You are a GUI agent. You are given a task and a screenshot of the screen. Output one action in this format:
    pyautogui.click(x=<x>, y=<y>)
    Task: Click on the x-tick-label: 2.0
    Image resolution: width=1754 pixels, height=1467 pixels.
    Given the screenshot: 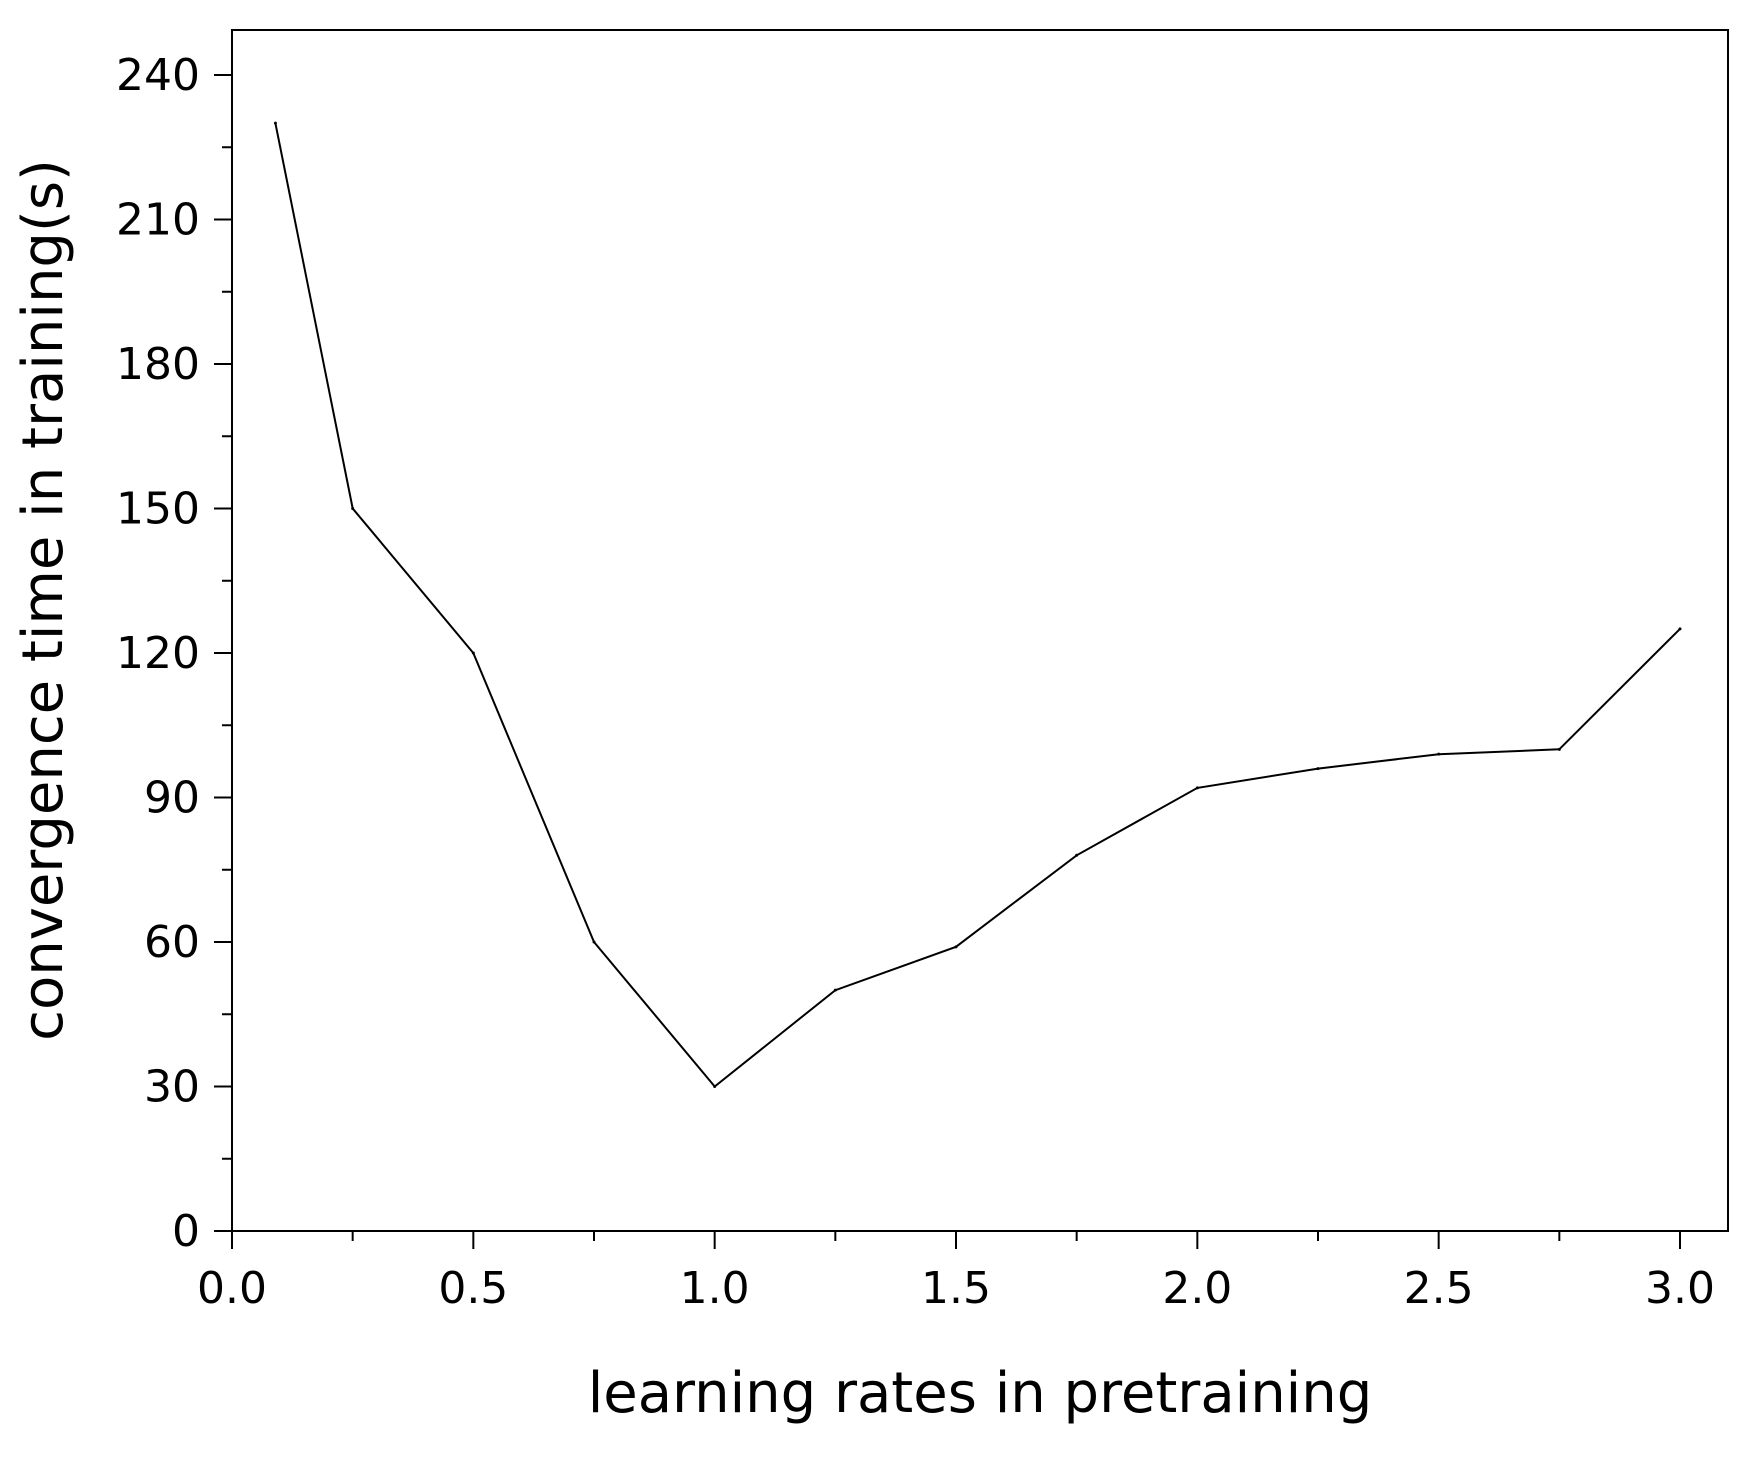 What is the action you would take?
    pyautogui.click(x=1197, y=1288)
    